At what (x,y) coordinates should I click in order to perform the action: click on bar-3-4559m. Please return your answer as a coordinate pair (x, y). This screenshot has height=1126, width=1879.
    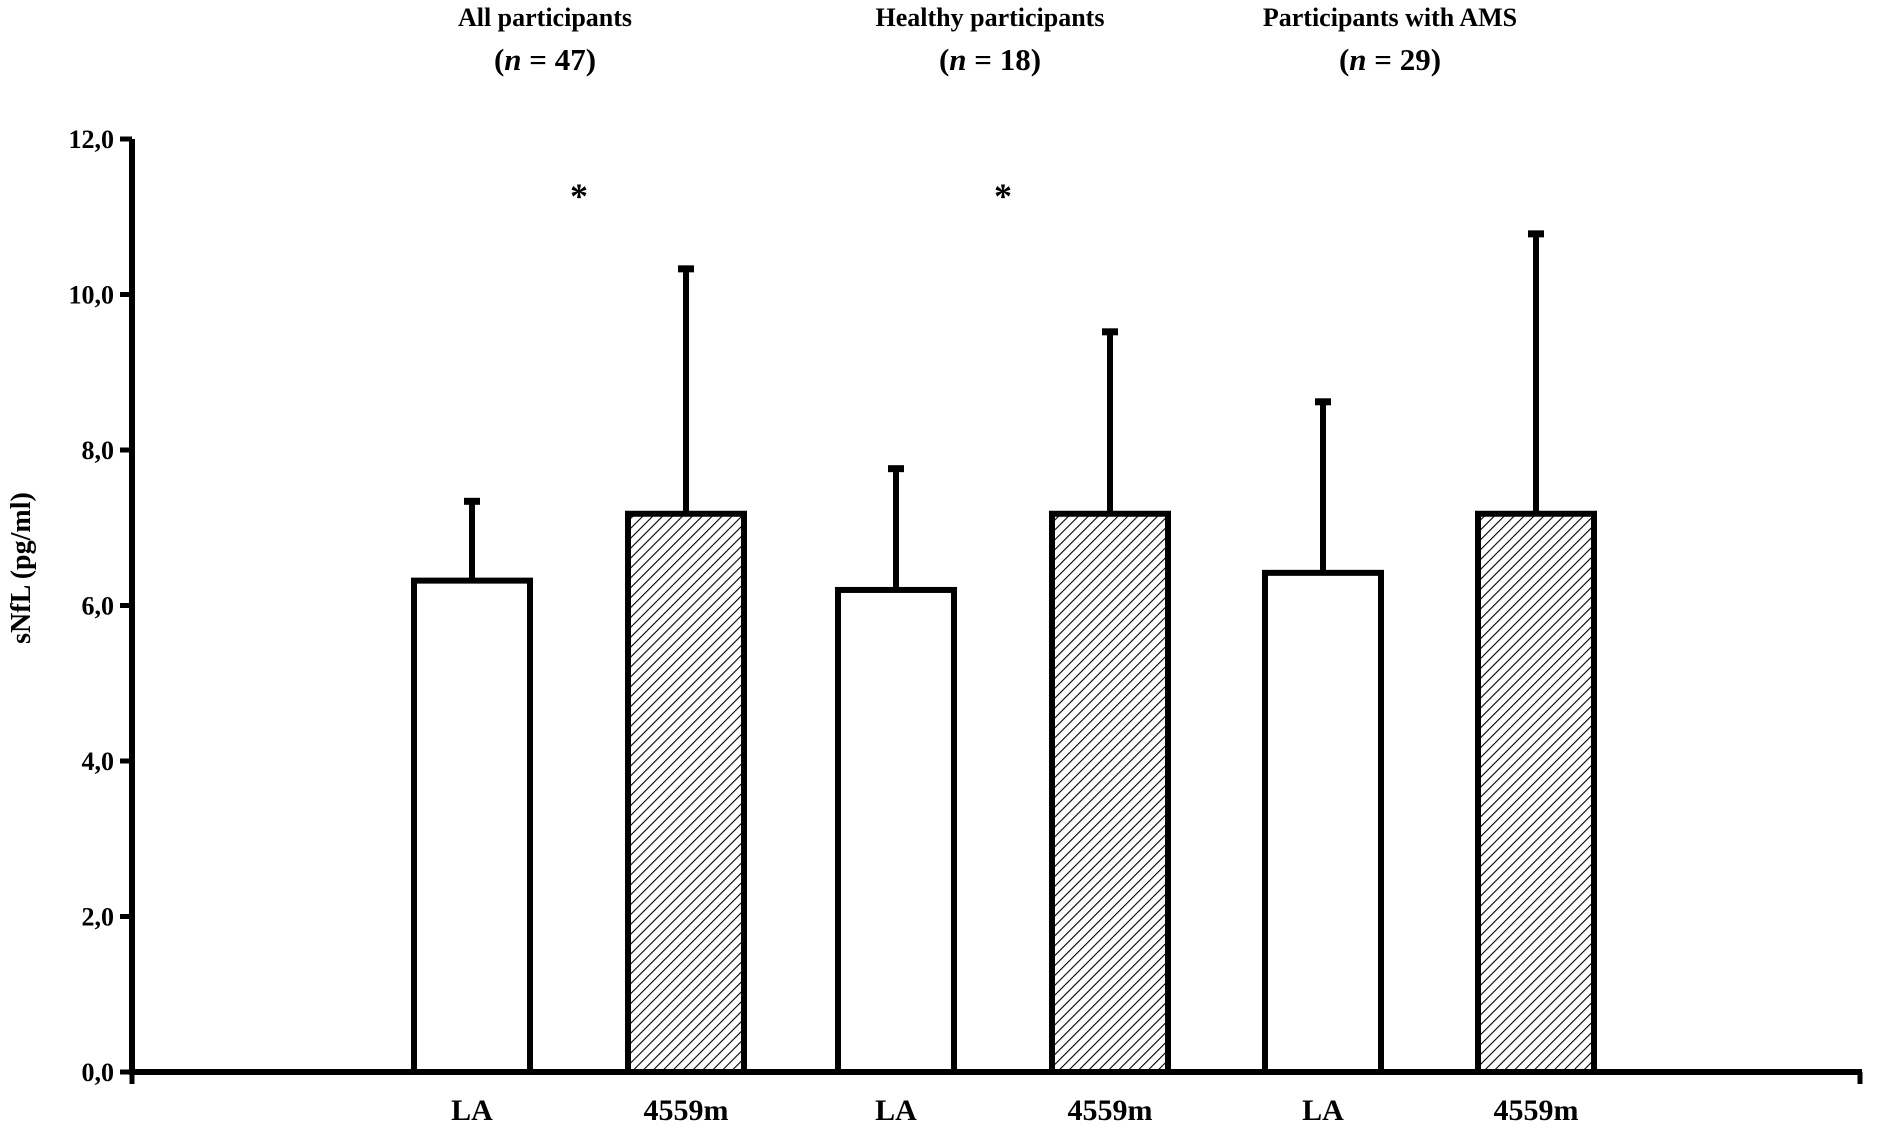
    Looking at the image, I should click on (1536, 792).